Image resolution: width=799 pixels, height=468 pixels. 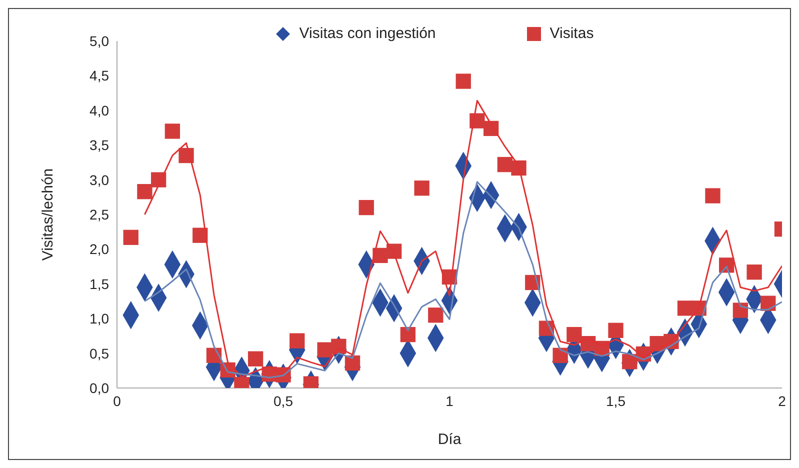 I want to click on y-tick-label: 2,0, so click(x=100, y=249).